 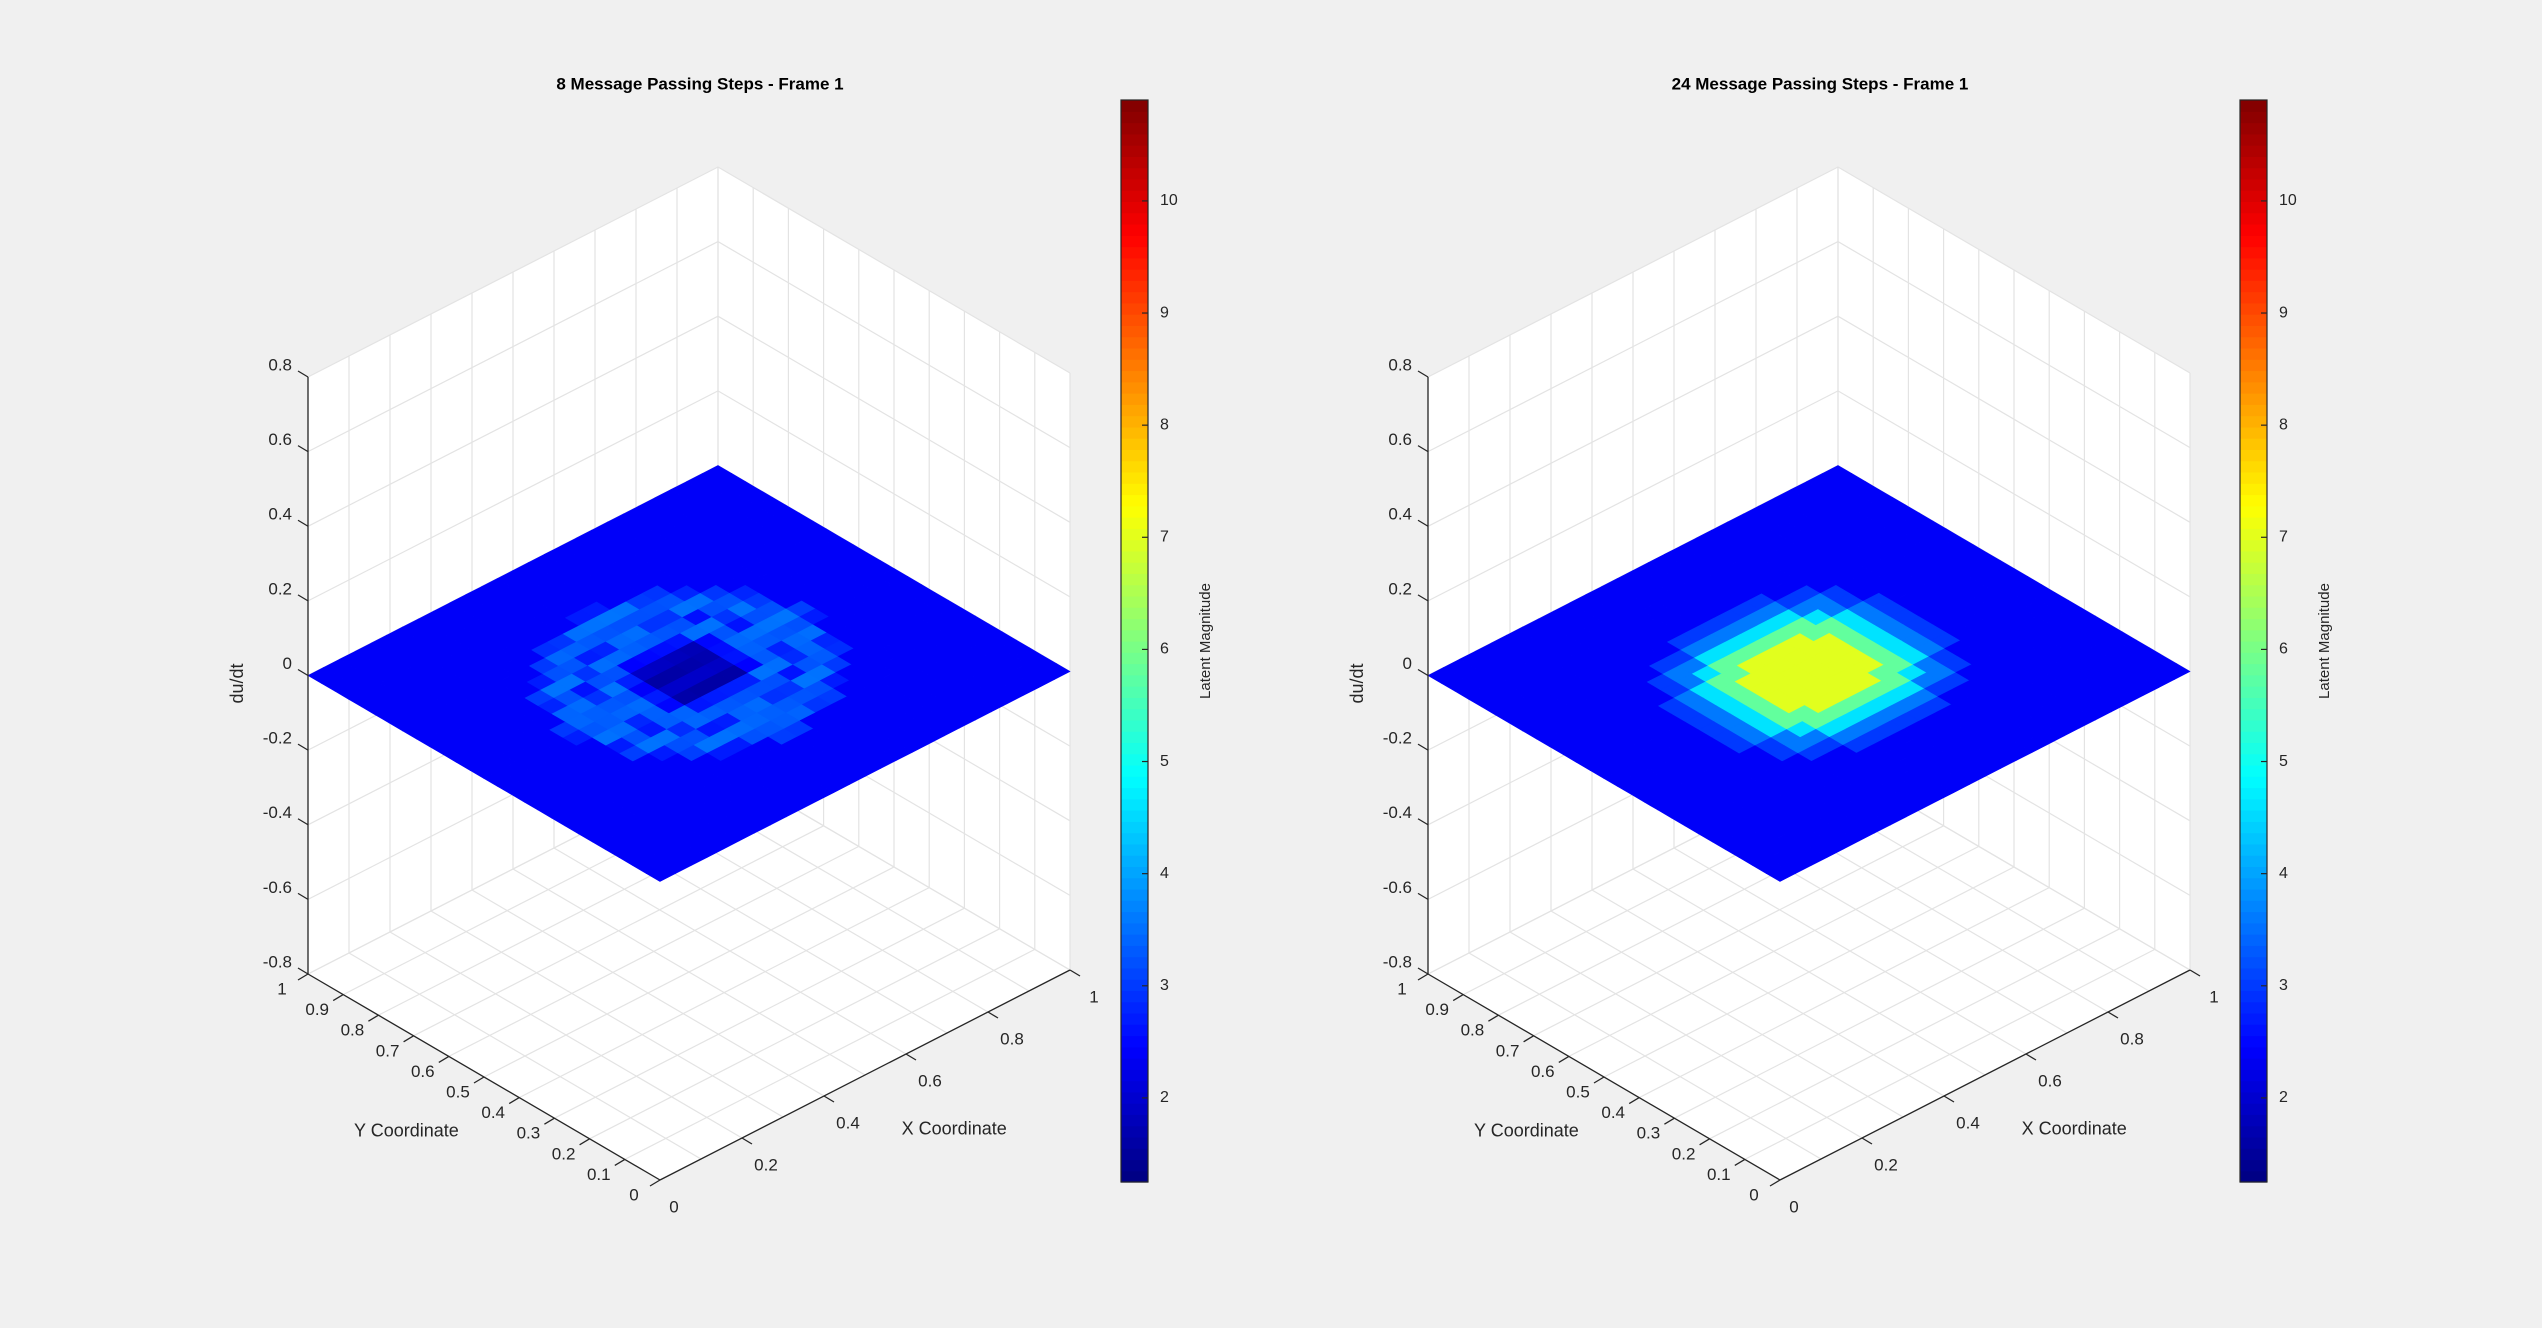 What do you see at coordinates (1473, 1030) in the screenshot?
I see `y-tick-label: 0.8` at bounding box center [1473, 1030].